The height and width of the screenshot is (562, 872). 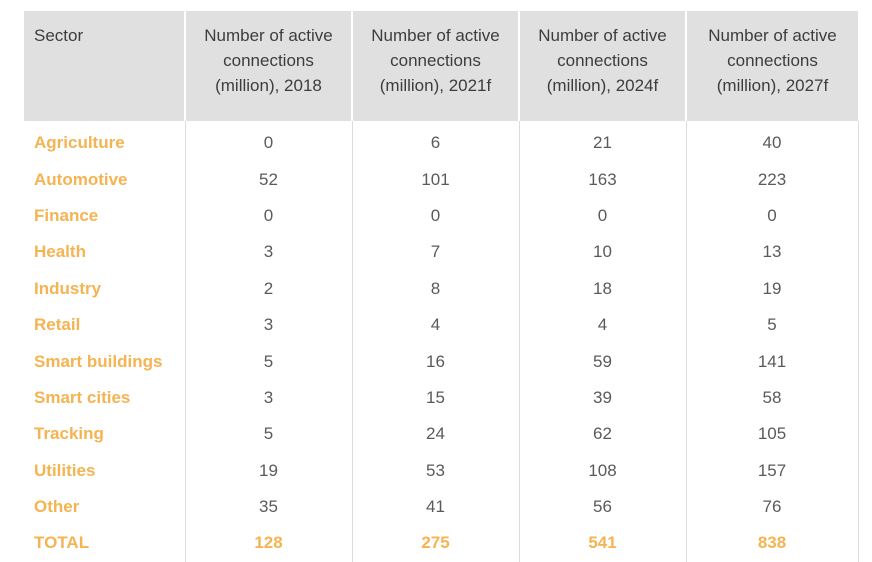 I want to click on value-cell: 41, so click(x=435, y=507).